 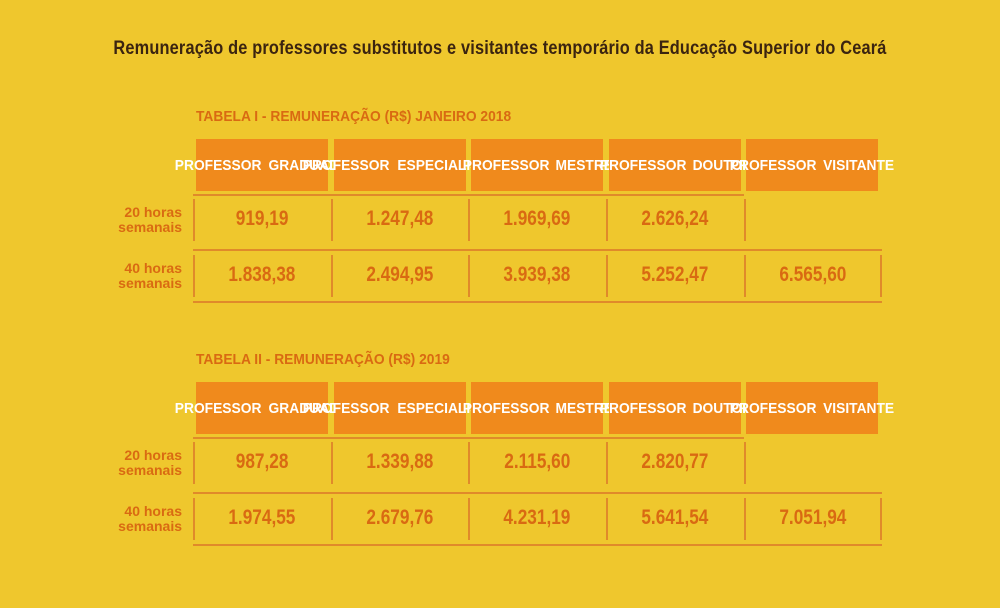 I want to click on table-cell: 6.565,60, so click(x=813, y=275).